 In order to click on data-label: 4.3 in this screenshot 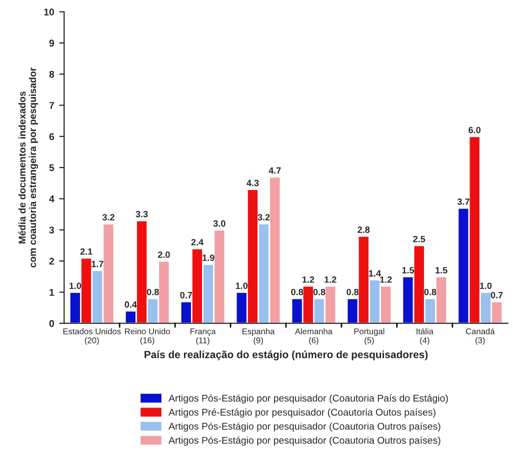, I will do `click(252, 183)`.